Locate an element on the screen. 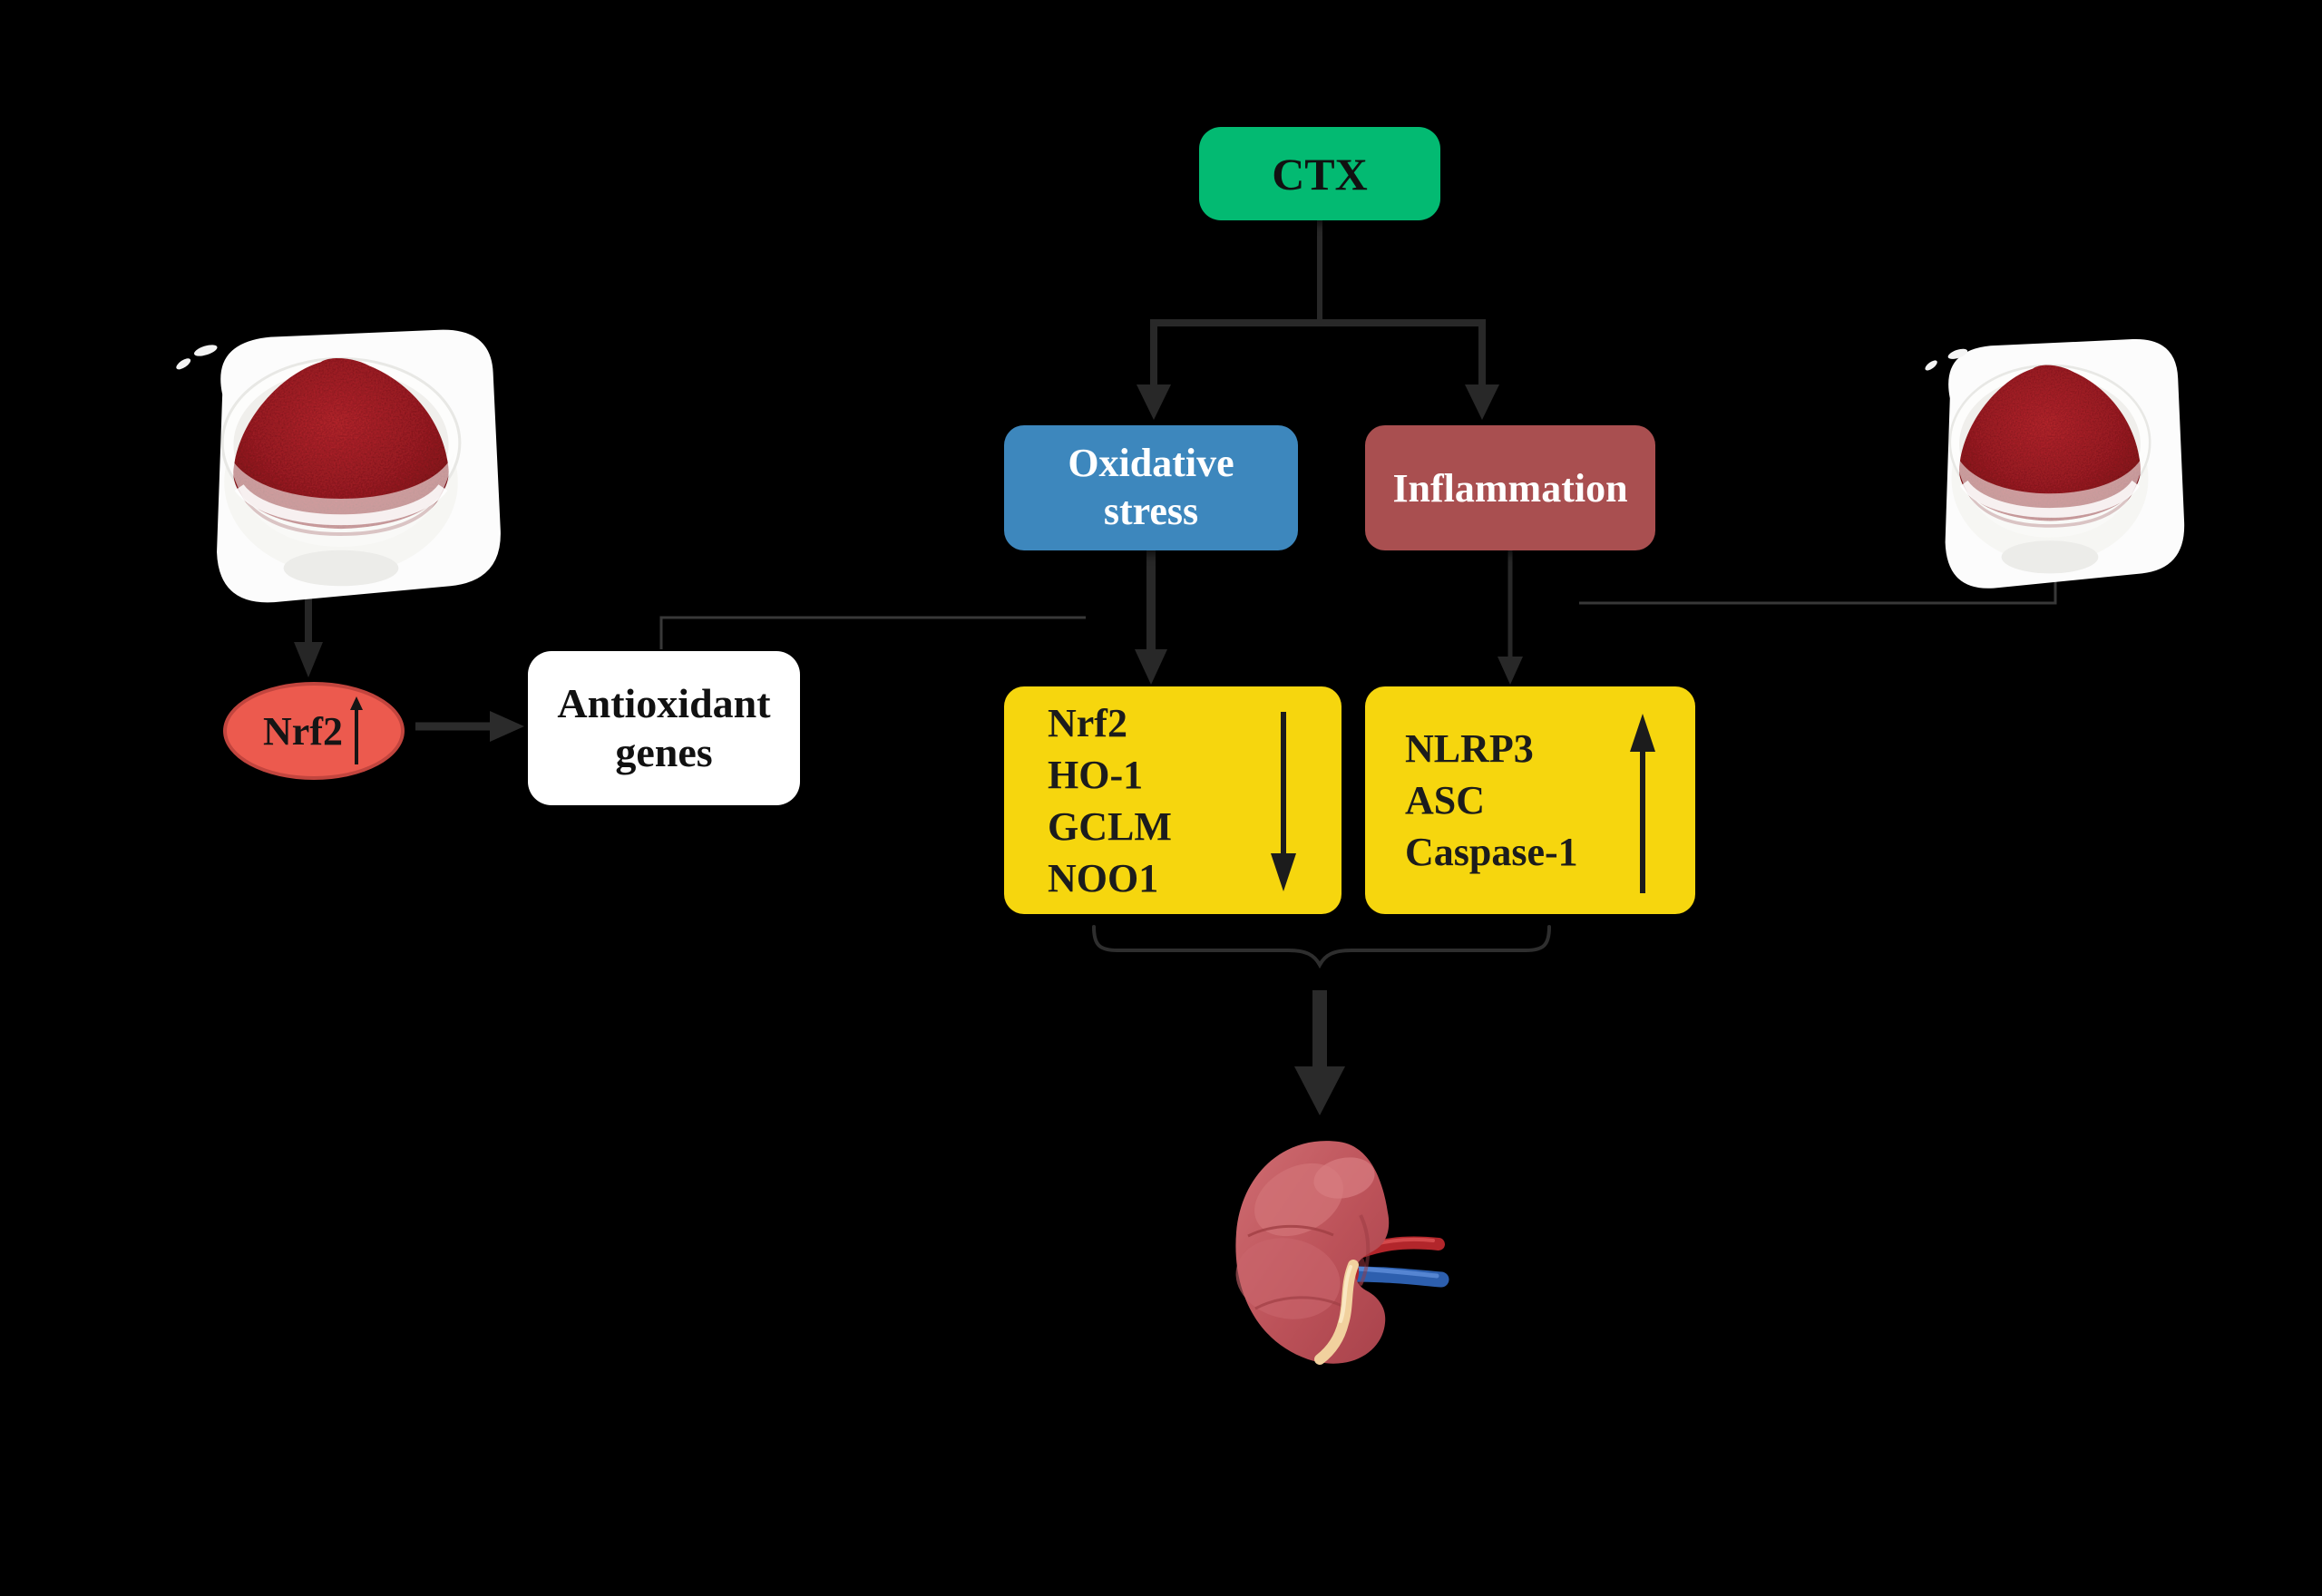 The height and width of the screenshot is (1596, 2322). ctx-label: CTX is located at coordinates (1320, 174).